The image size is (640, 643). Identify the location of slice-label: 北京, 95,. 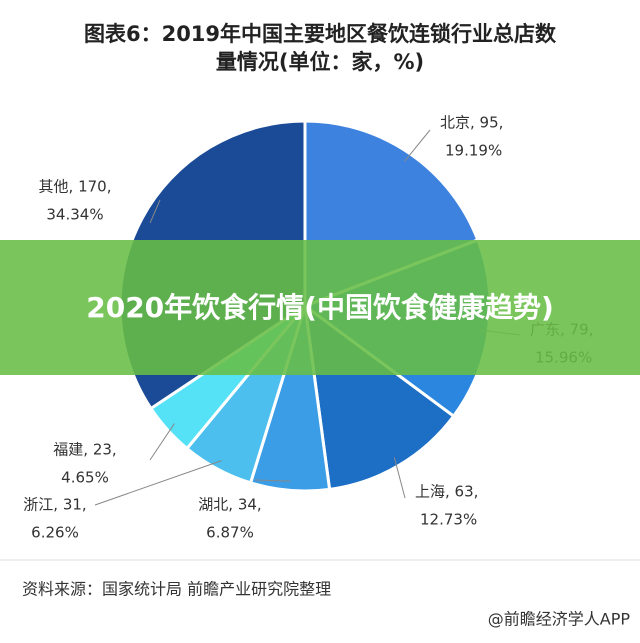
(471, 123).